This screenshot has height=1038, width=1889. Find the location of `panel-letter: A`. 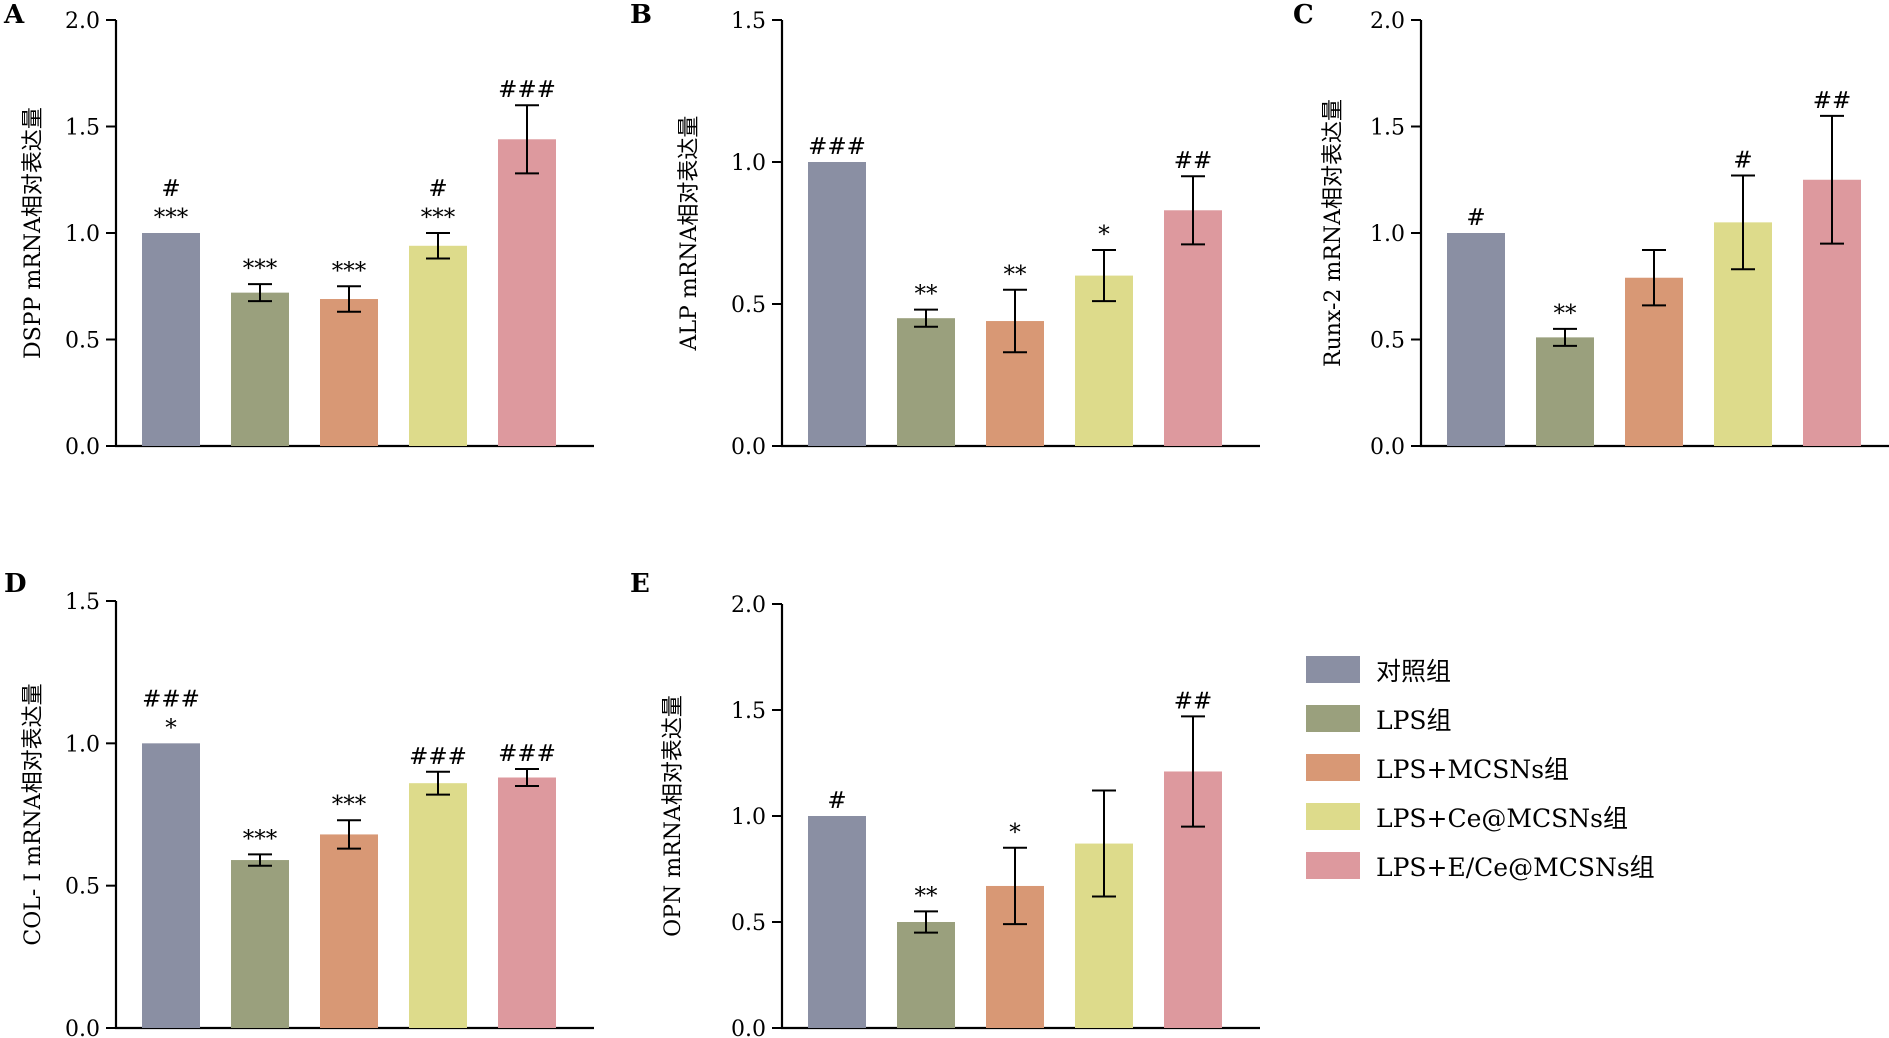

panel-letter: A is located at coordinates (14, 15).